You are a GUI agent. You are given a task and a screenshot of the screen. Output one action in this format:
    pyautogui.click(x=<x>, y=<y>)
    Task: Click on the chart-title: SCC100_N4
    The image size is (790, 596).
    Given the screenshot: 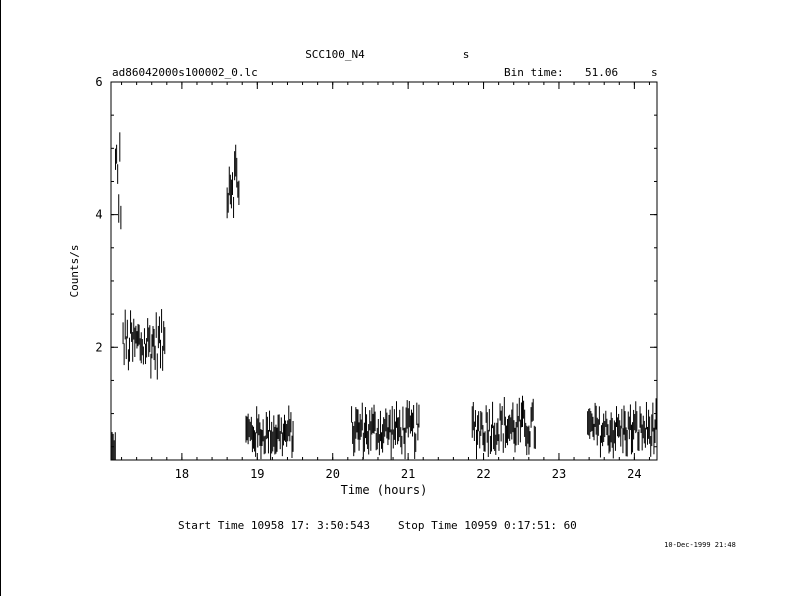 What is the action you would take?
    pyautogui.click(x=335, y=54)
    